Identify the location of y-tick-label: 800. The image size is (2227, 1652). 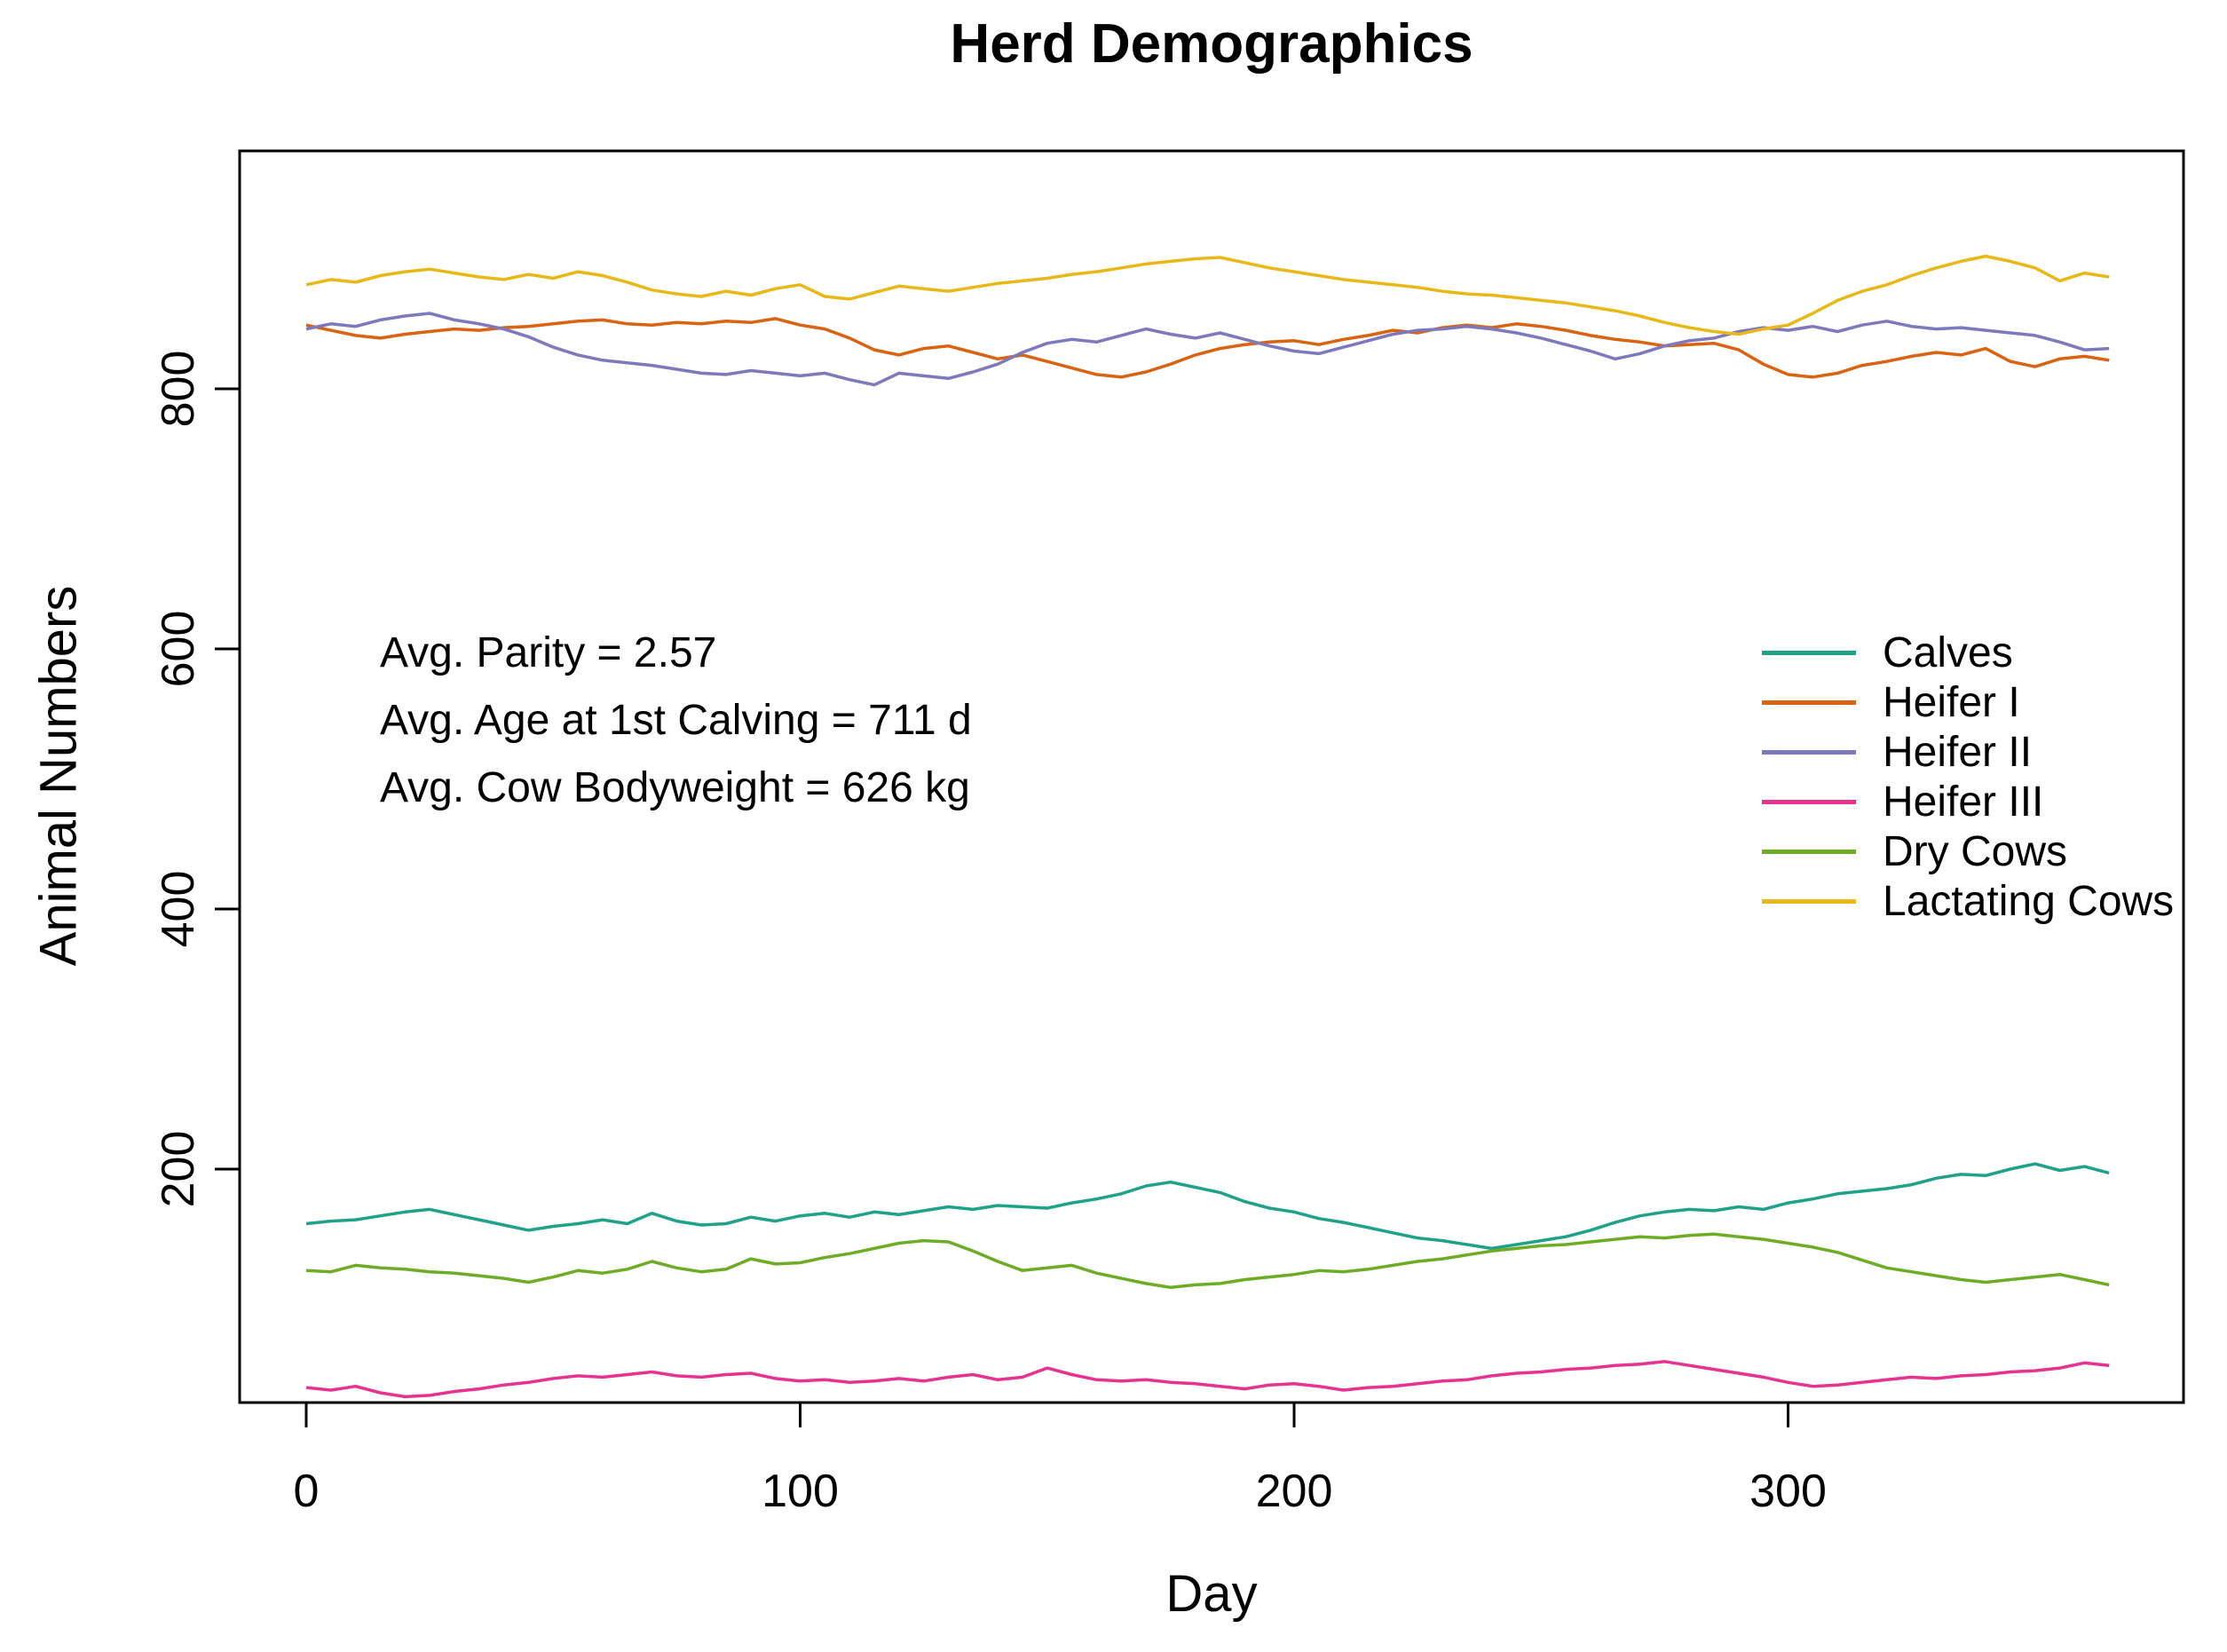
(178, 389).